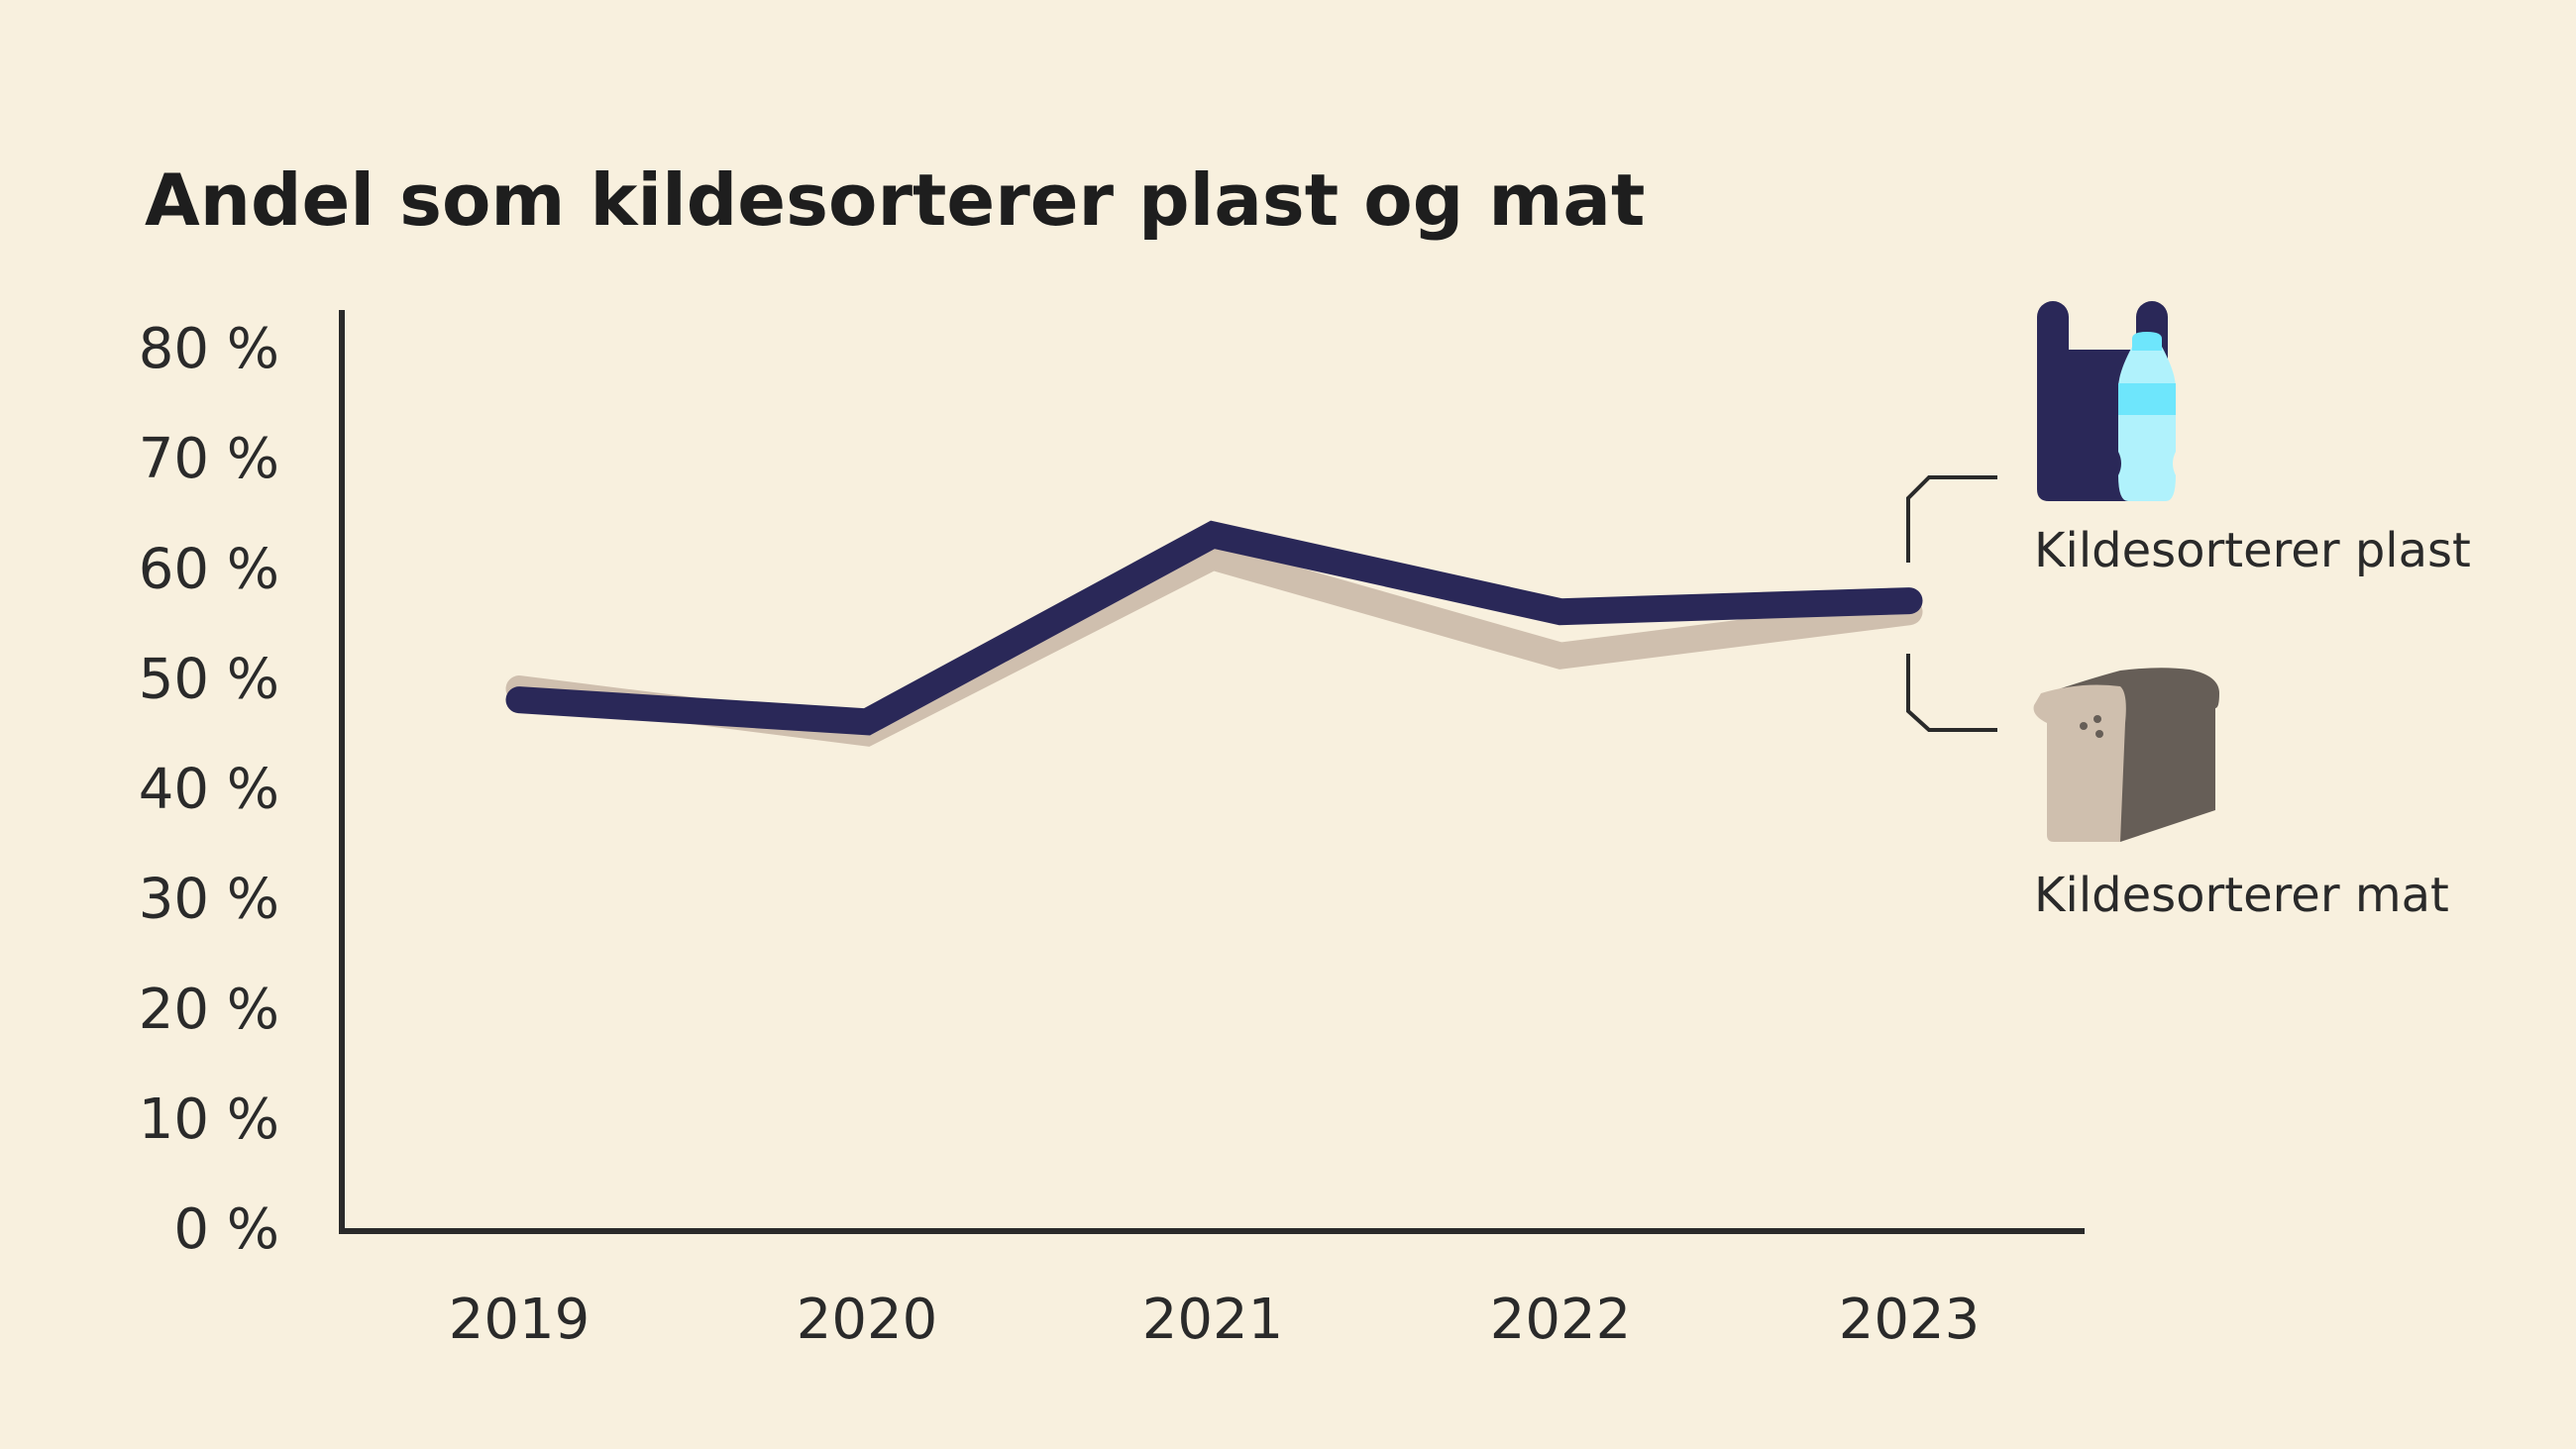 The height and width of the screenshot is (1449, 2576). Describe the element at coordinates (895, 200) in the screenshot. I see `chart-title: Andel som kildesorterer plast og mat` at that location.